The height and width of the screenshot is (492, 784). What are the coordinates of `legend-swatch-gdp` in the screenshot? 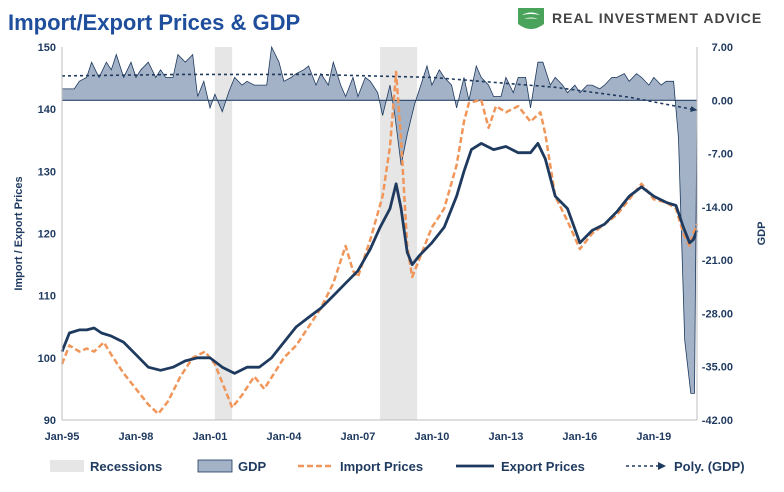 It's located at (215, 466).